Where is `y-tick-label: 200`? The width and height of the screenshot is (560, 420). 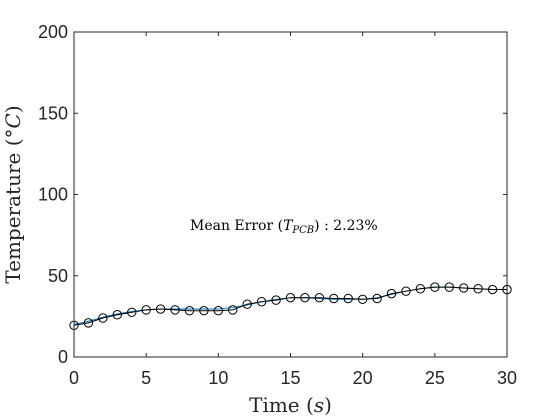
y-tick-label: 200 is located at coordinates (53, 32).